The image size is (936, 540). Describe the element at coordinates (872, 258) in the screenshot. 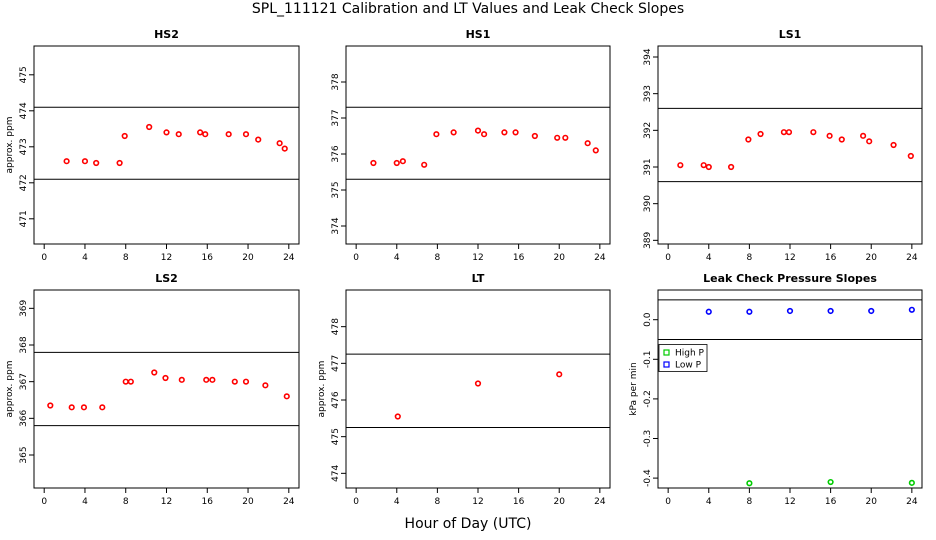

I see `panel-3-x-tick-label: 20` at that location.